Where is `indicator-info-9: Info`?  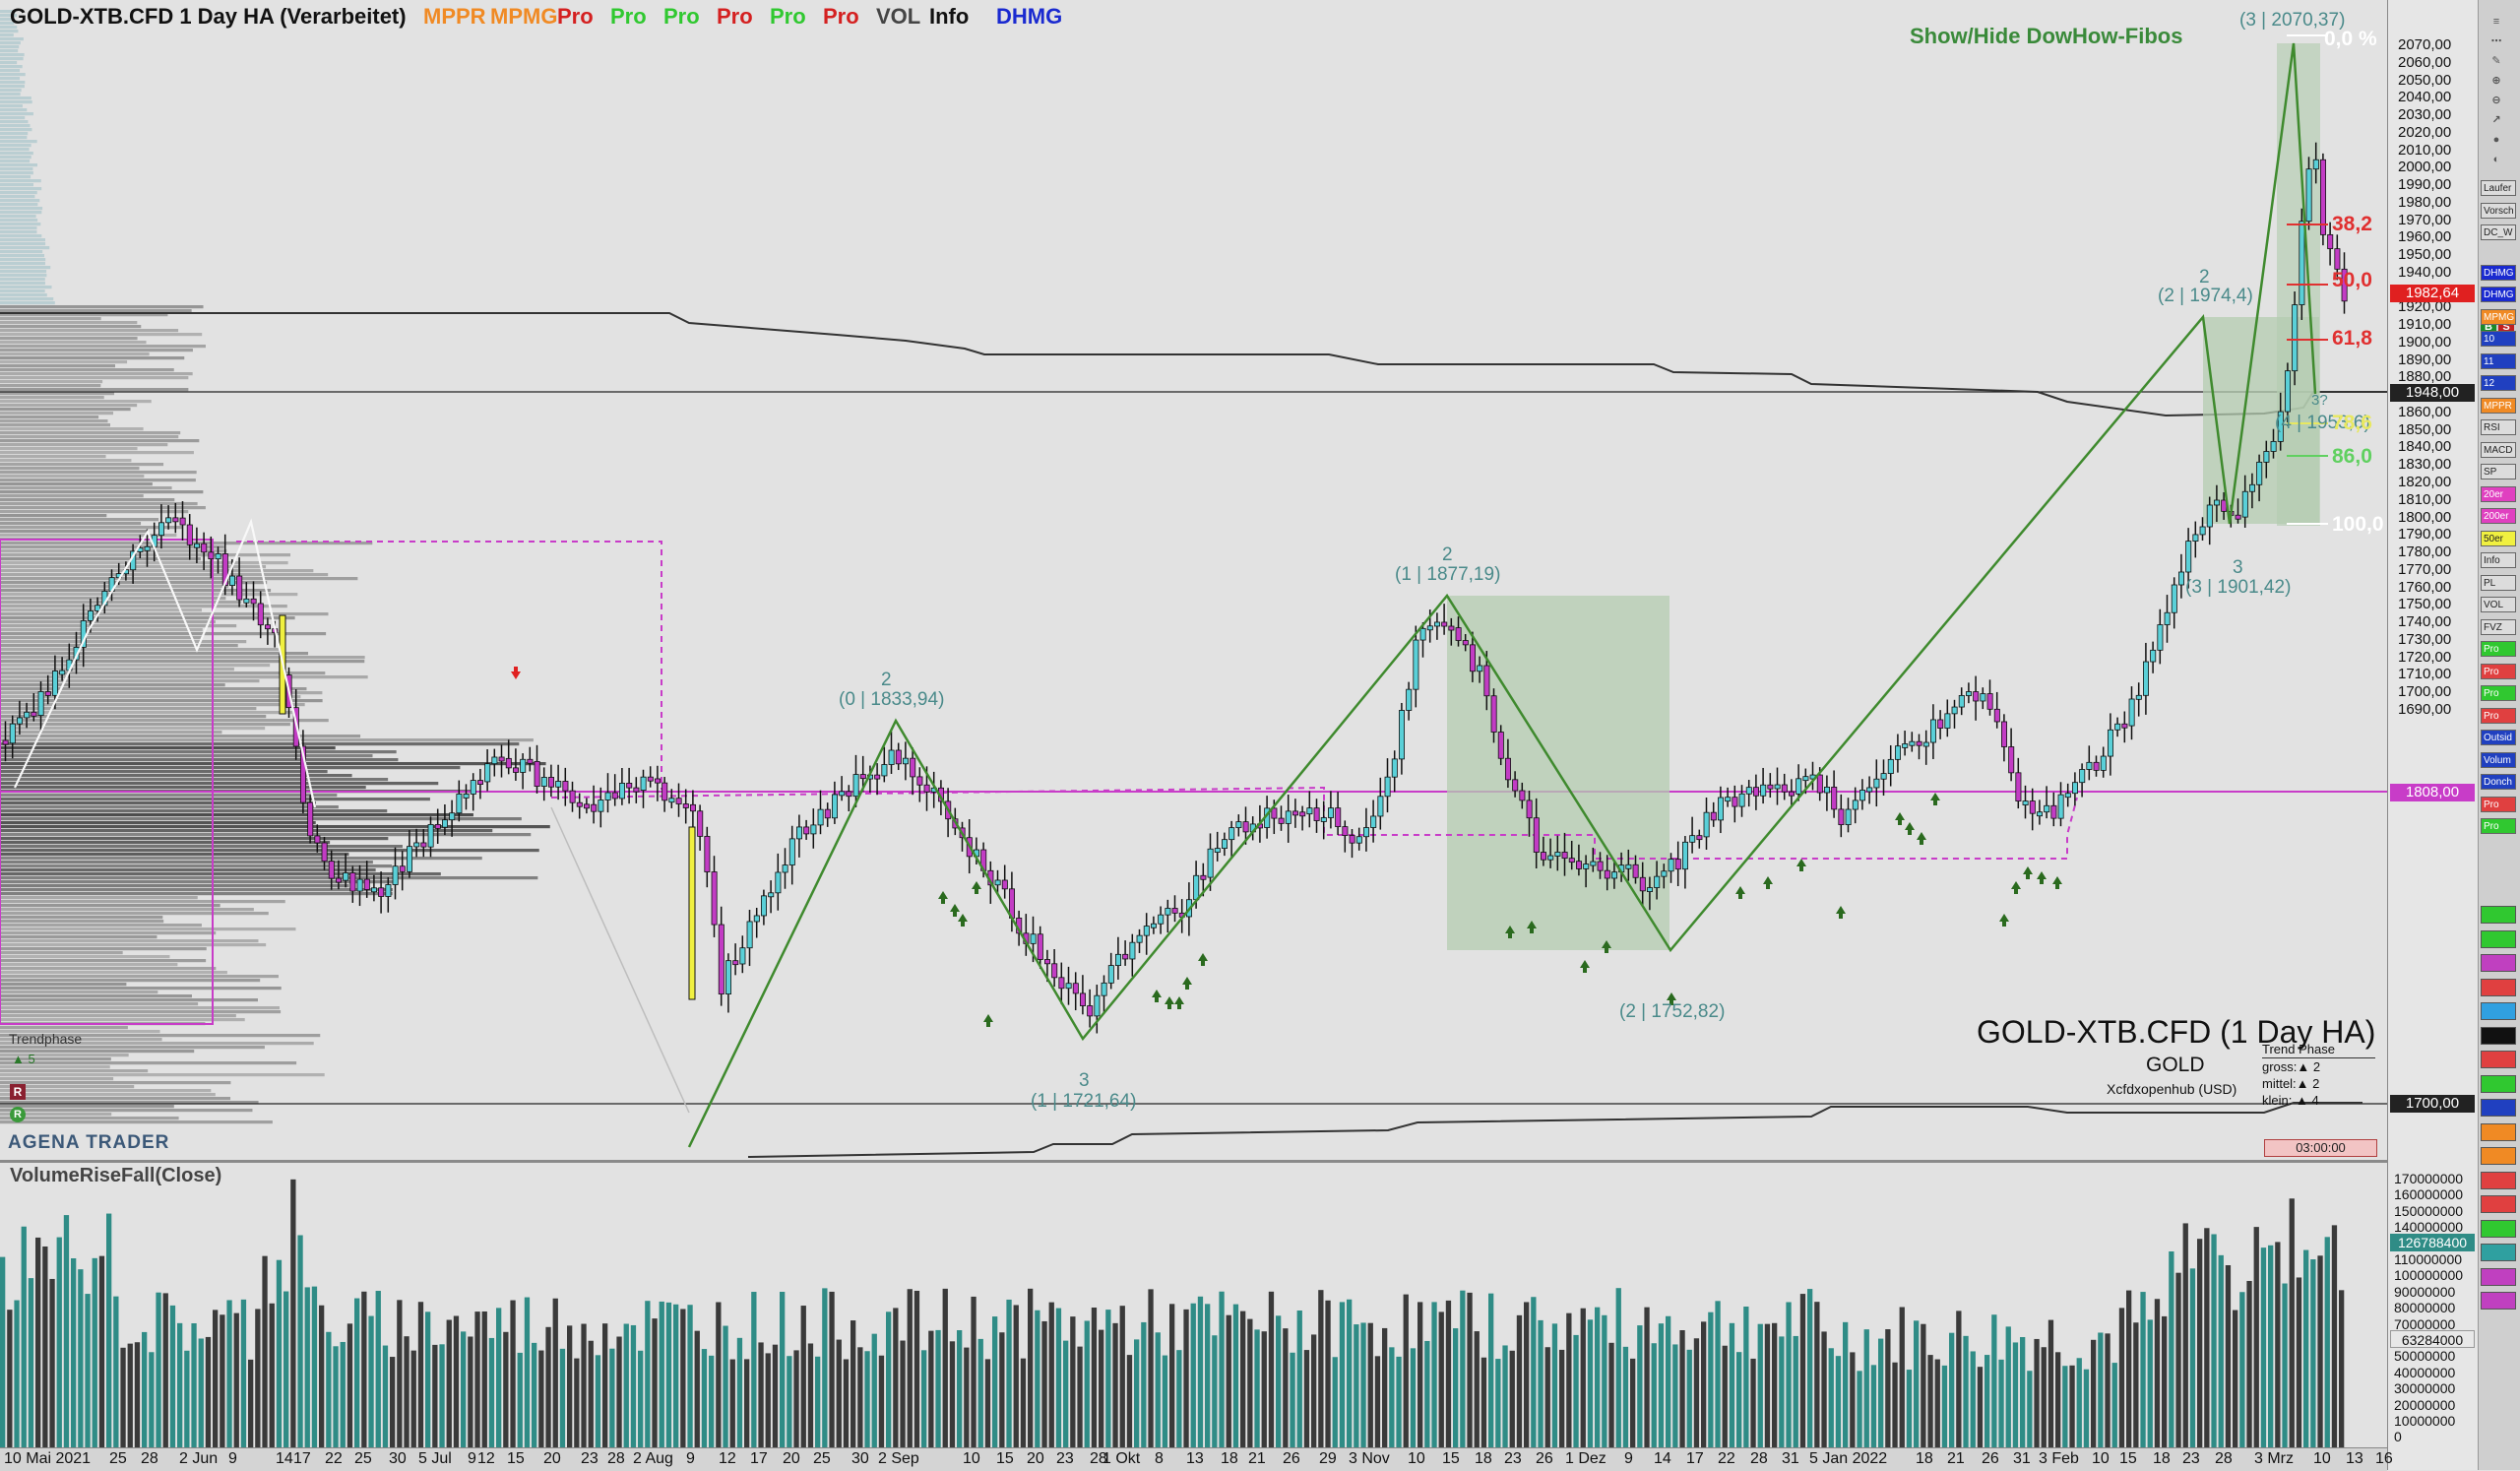 indicator-info-9: Info is located at coordinates (949, 16).